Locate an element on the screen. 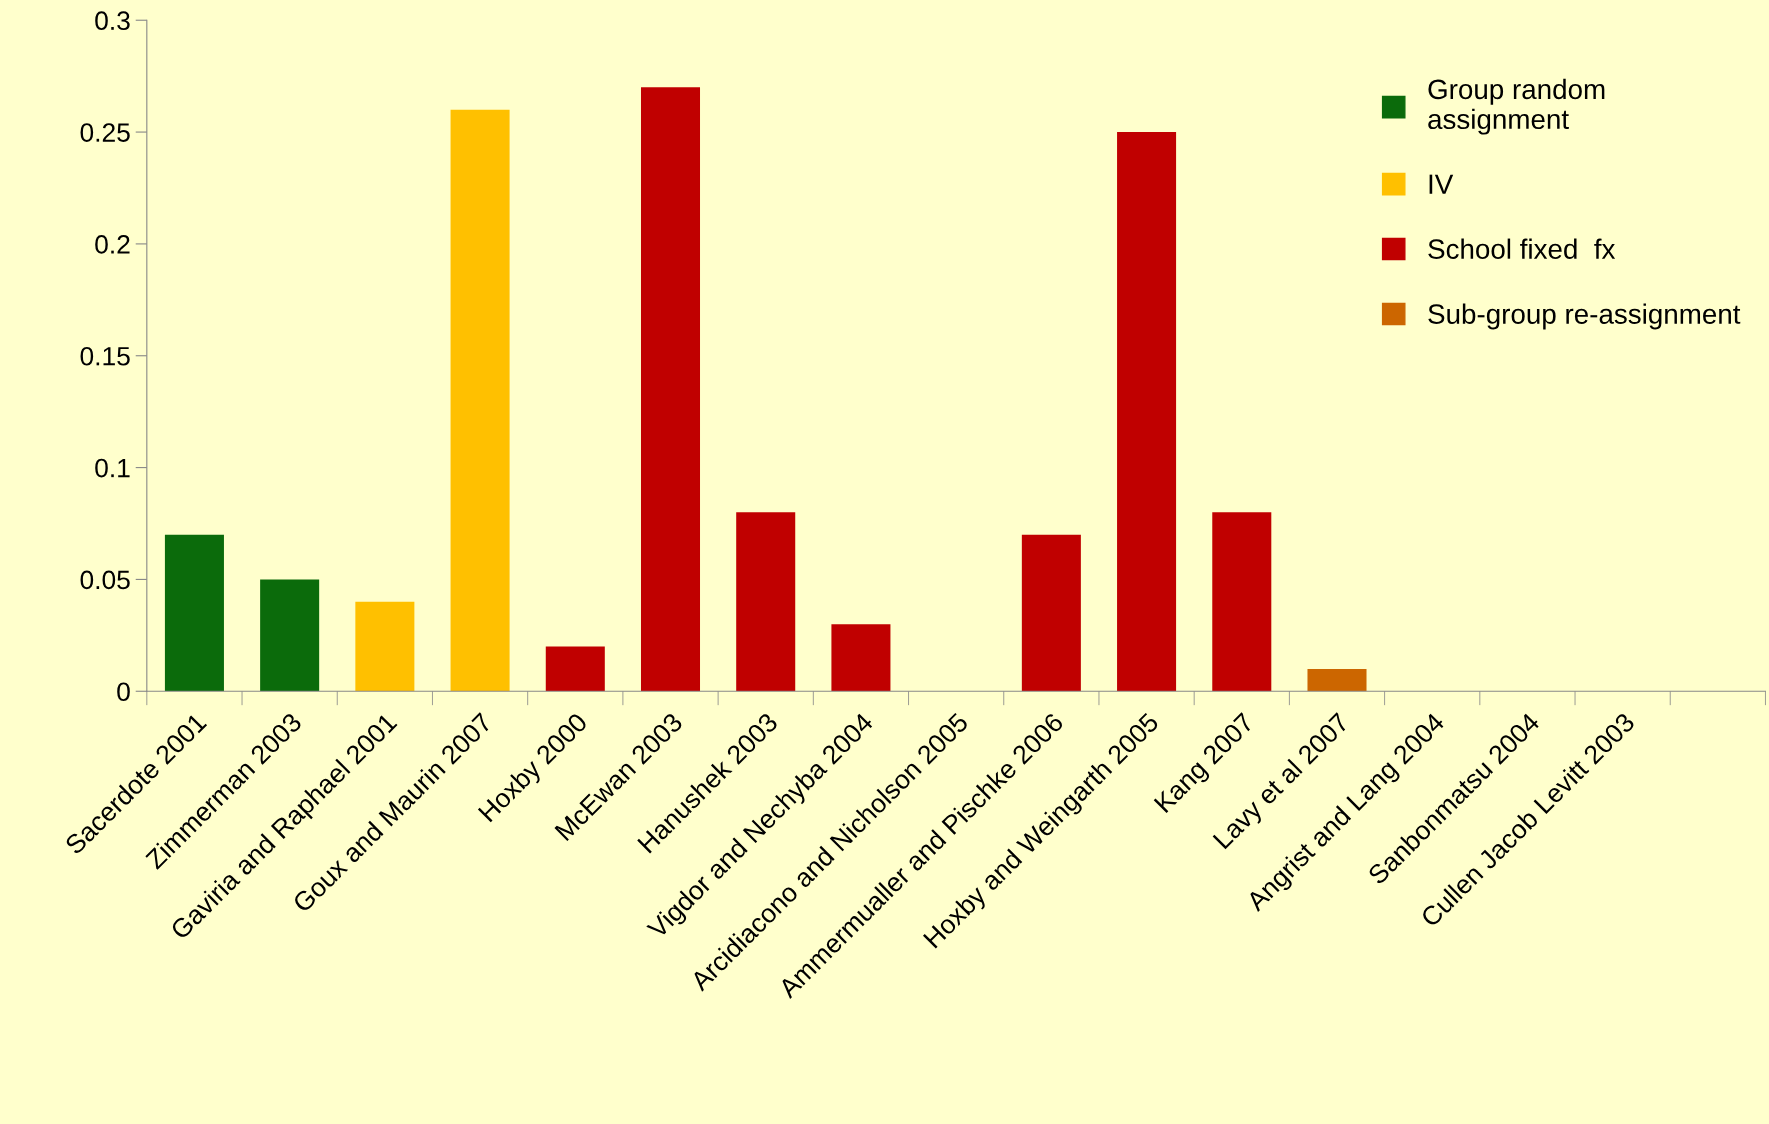  y-tick-label: 0.1 is located at coordinates (112, 468).